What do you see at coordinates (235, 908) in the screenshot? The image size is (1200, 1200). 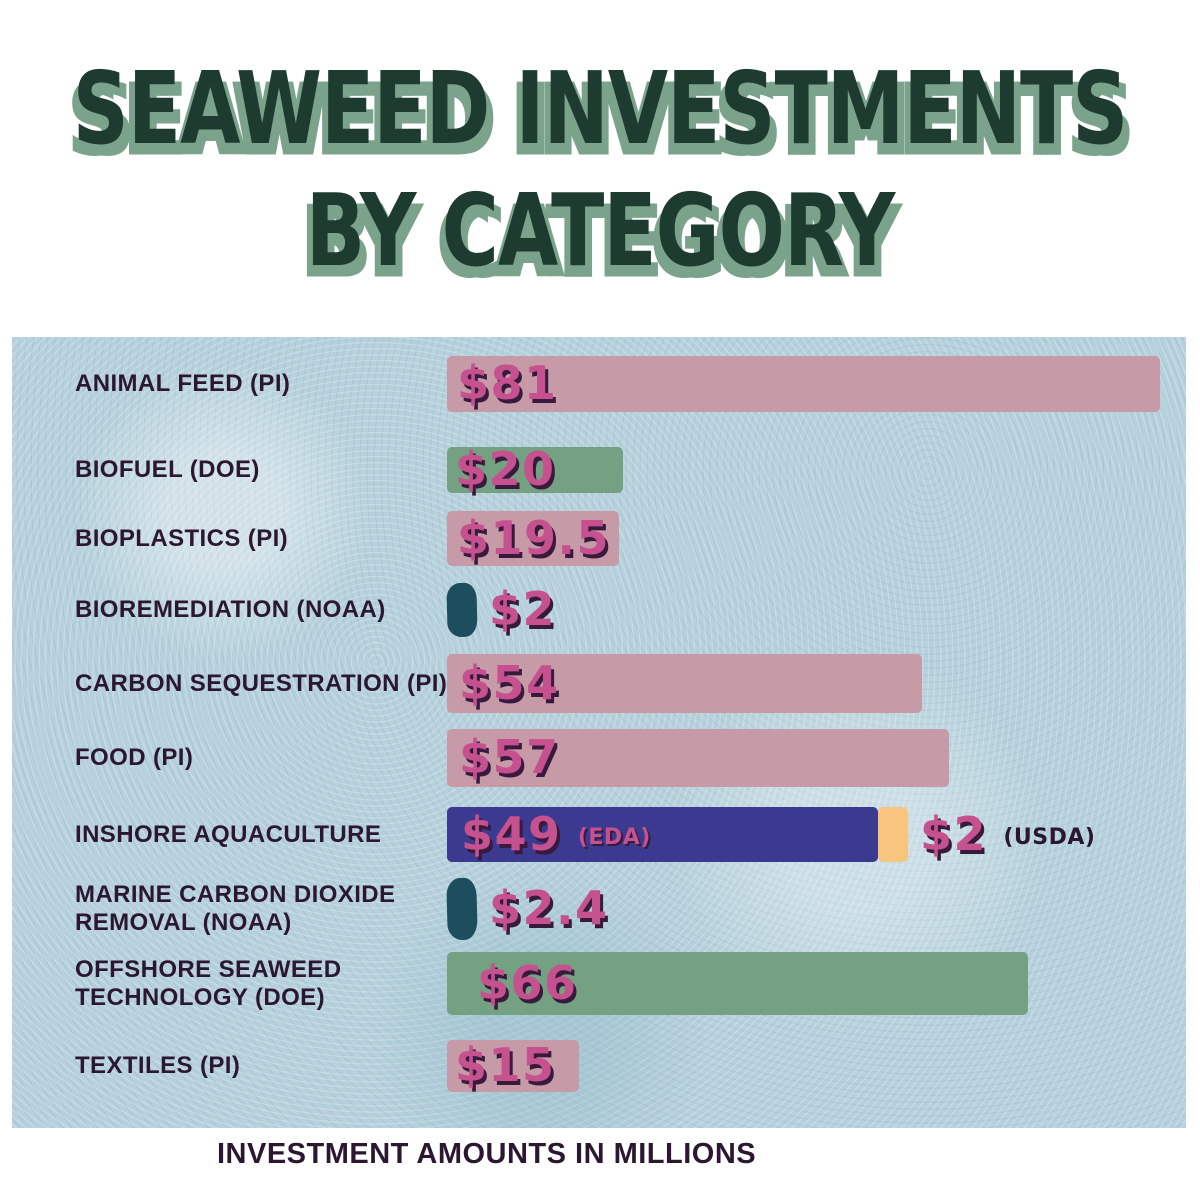 I see `bar-category-label: MARINE CARBON DIOXIDE REMOVAL (NOAA)` at bounding box center [235, 908].